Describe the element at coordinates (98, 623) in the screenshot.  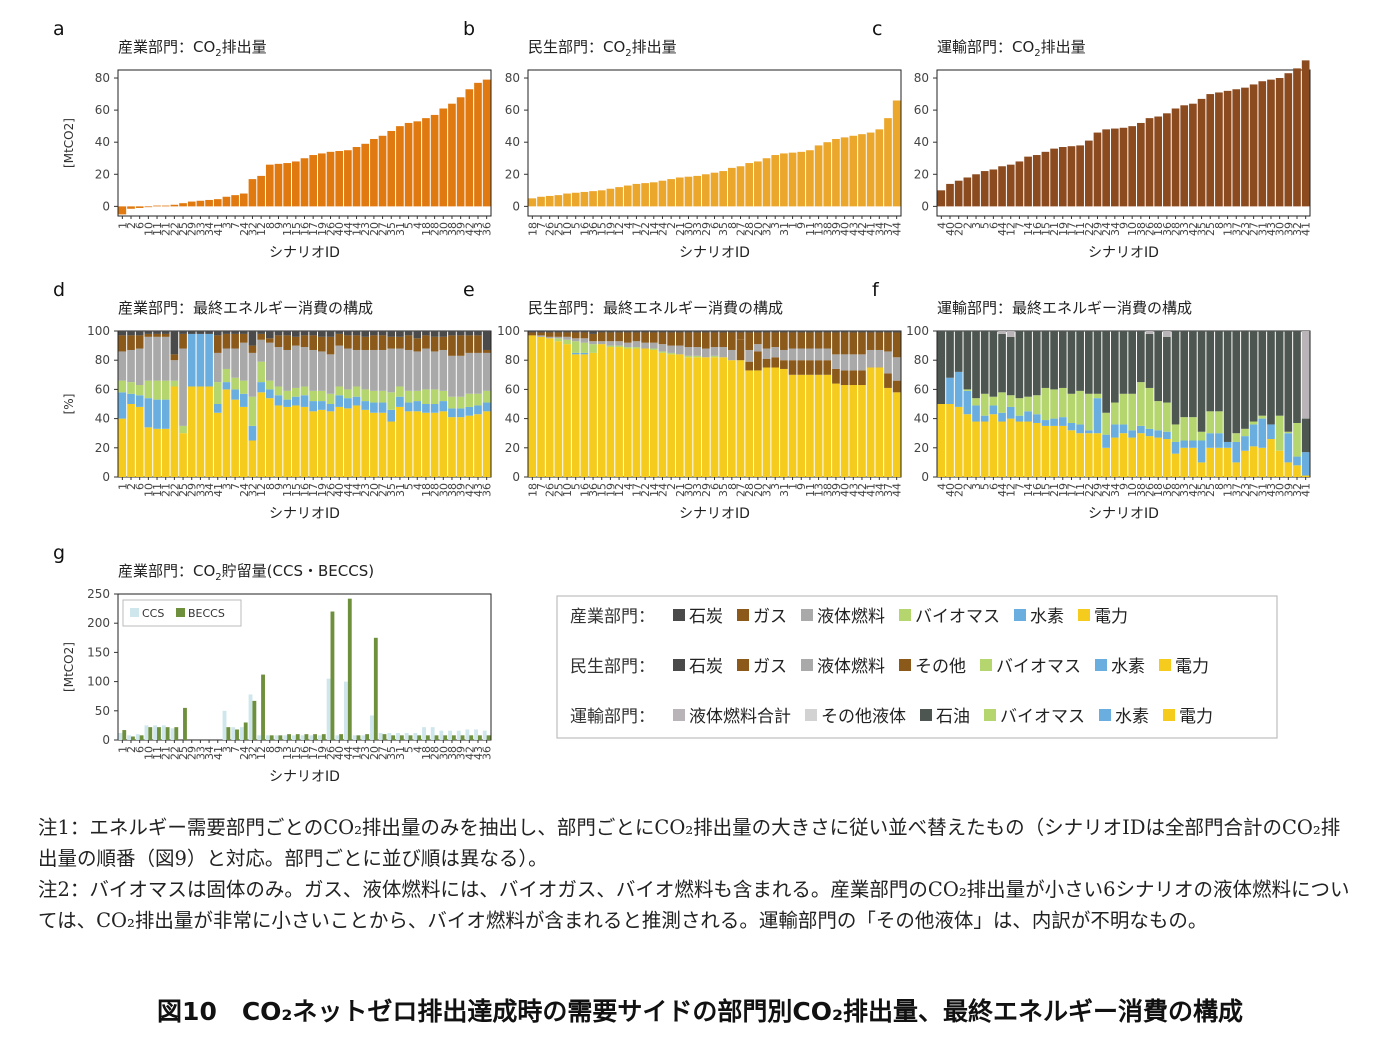
I see `y-tick-label: 200` at that location.